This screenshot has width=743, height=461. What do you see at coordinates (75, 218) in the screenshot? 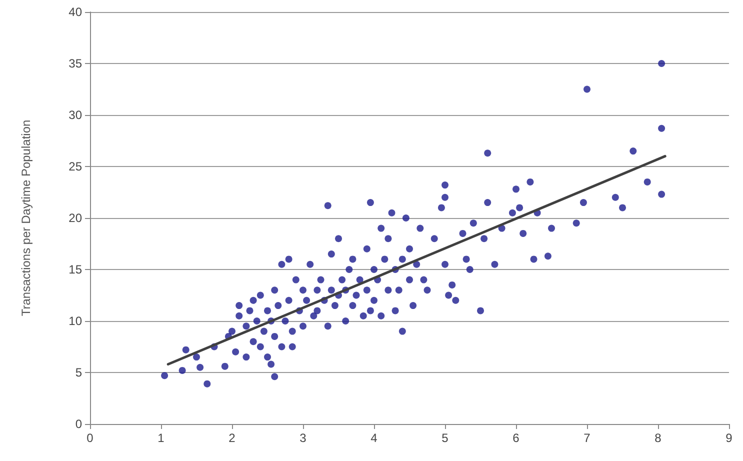
I see `y-tick-label: 20` at bounding box center [75, 218].